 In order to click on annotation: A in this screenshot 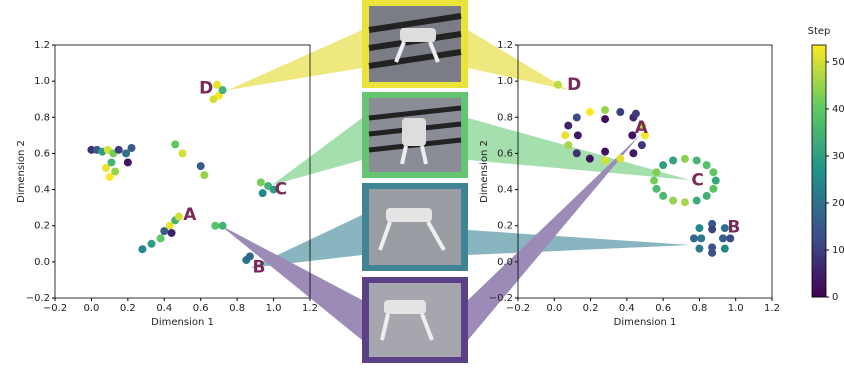, I will do `click(190, 215)`.